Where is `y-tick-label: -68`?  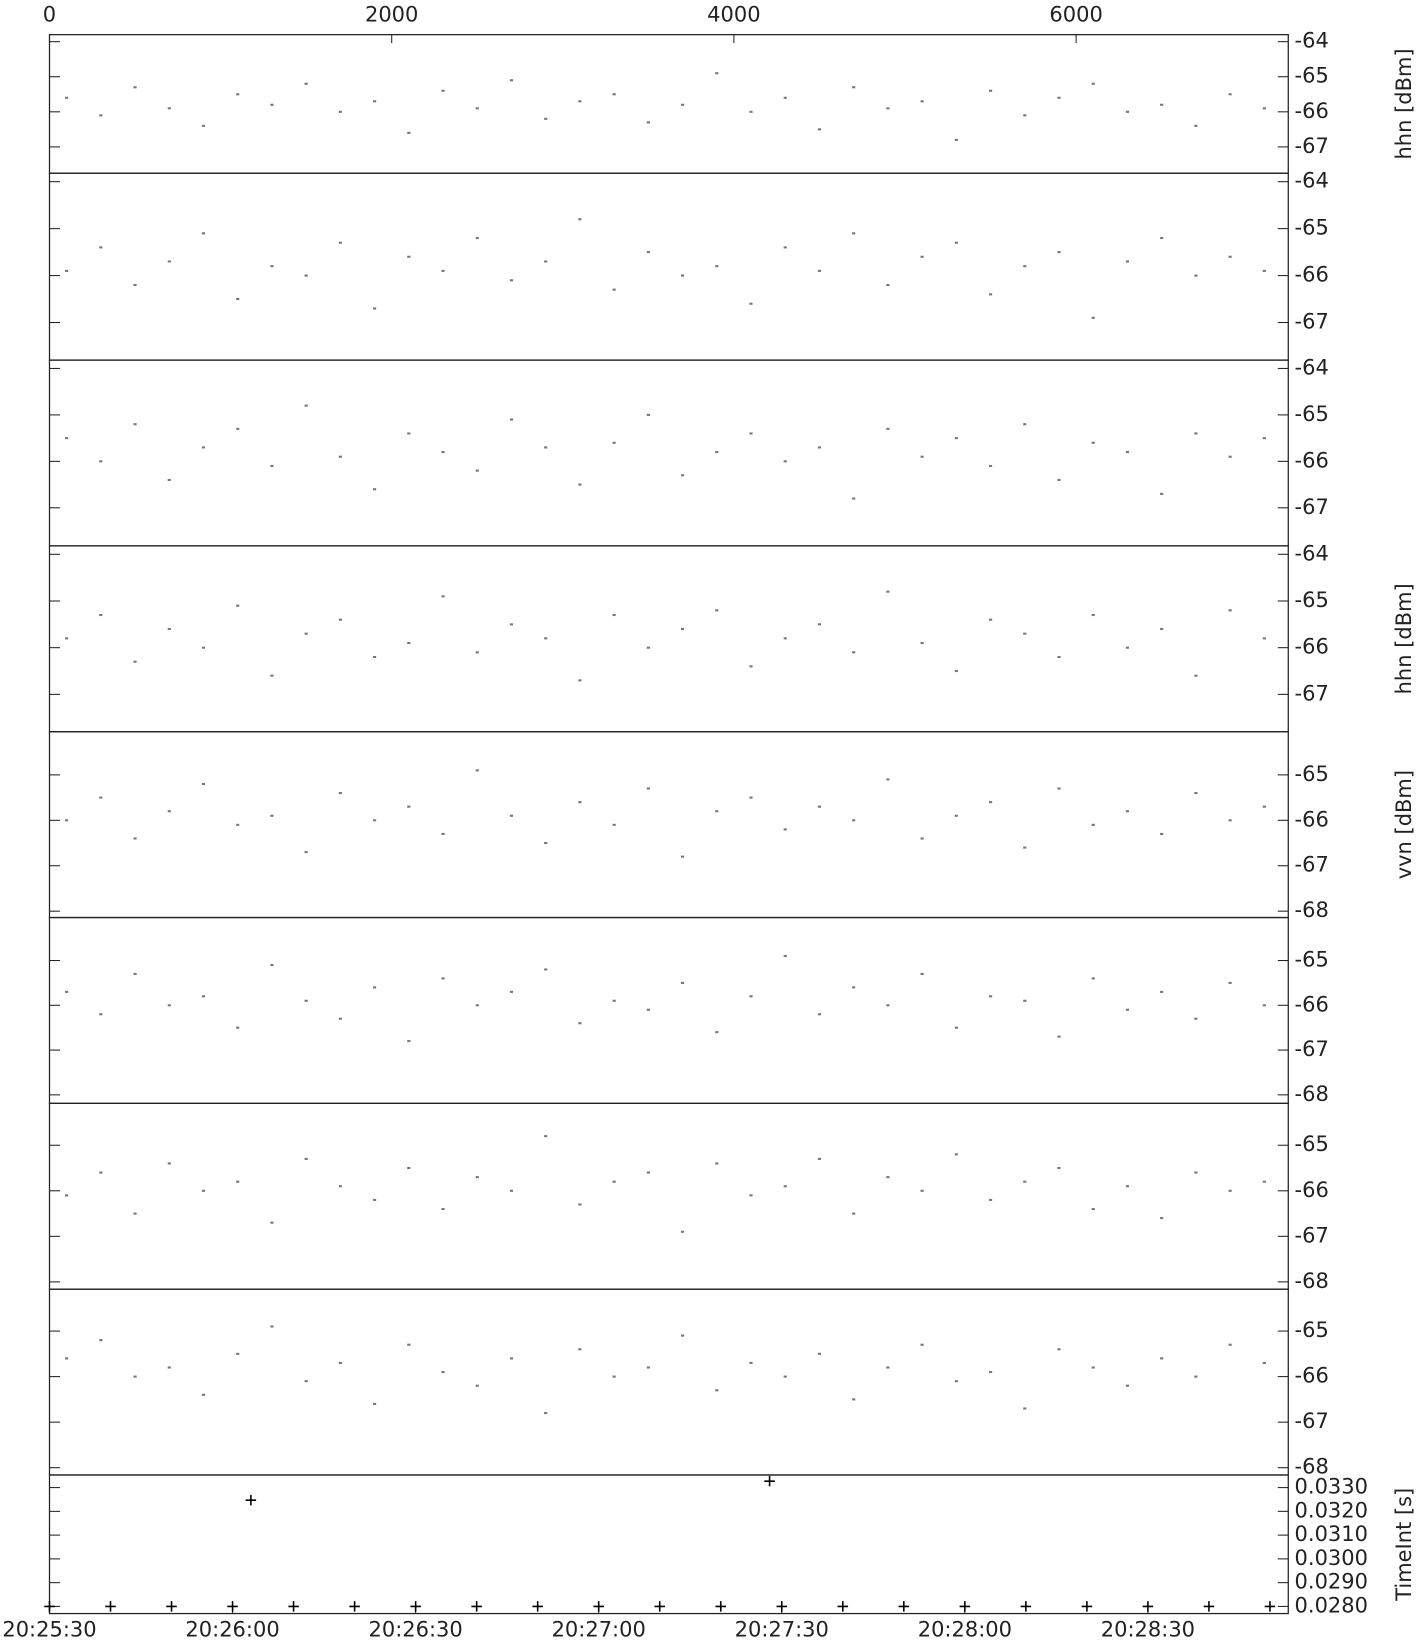
y-tick-label: -68 is located at coordinates (1312, 1467).